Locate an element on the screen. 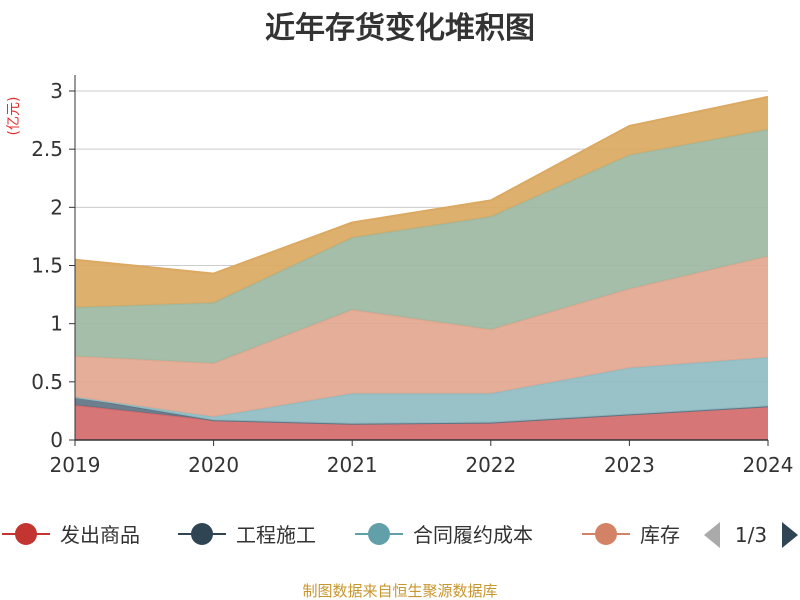 Image resolution: width=800 pixels, height=600 pixels. legend-next-page-icon is located at coordinates (790, 535).